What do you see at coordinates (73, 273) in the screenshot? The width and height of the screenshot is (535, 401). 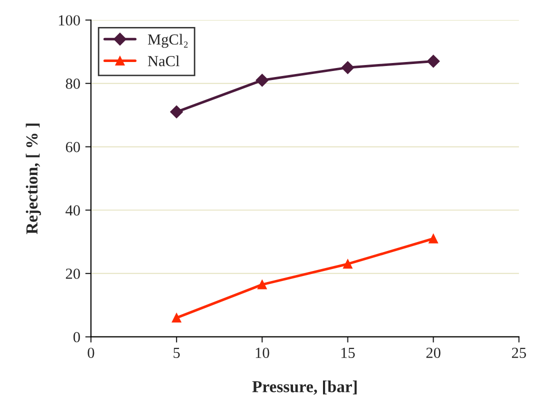 I see `y-tick-label: 20` at bounding box center [73, 273].